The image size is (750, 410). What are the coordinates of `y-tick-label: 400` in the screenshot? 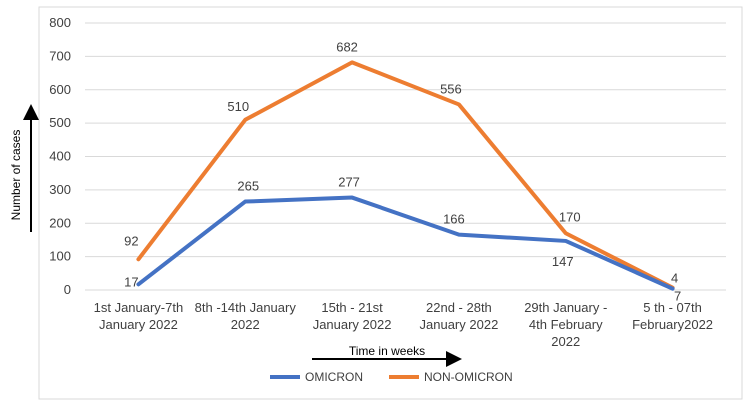 It's located at (60, 156).